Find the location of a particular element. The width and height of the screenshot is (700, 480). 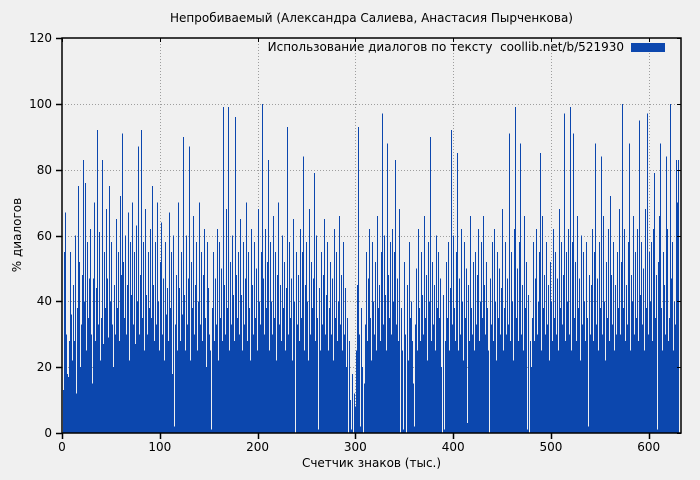

x-tick-label: 300 is located at coordinates (355, 447).